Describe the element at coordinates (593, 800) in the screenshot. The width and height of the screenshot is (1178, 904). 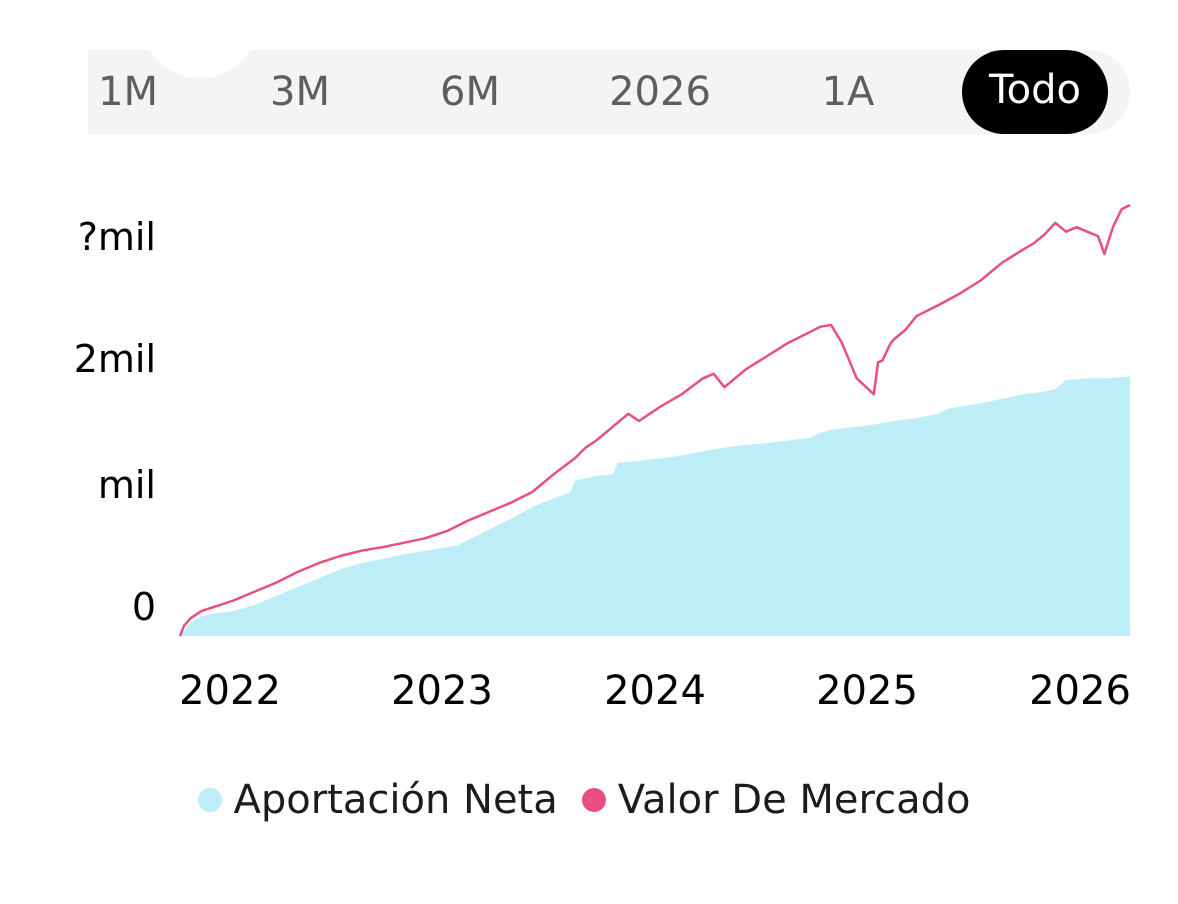
I see `legend-dot-mercado` at that location.